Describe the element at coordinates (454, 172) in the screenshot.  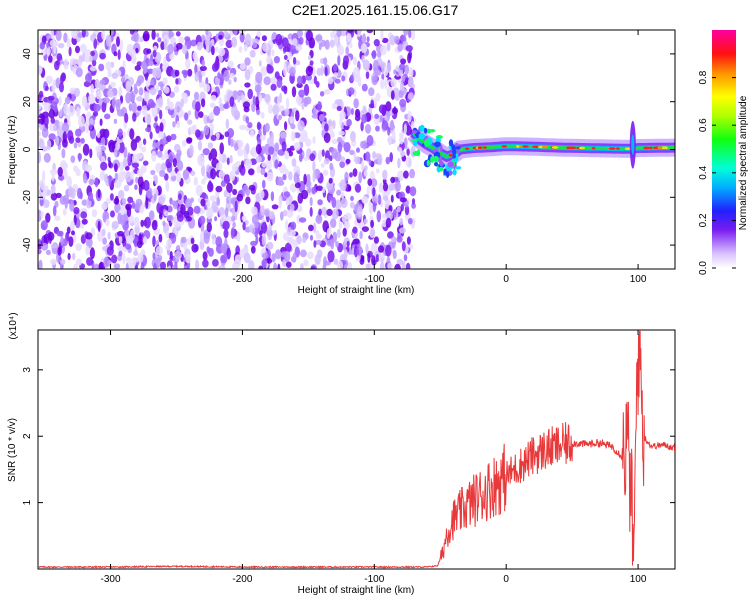
I see `spectrogram-transition-cell` at that location.